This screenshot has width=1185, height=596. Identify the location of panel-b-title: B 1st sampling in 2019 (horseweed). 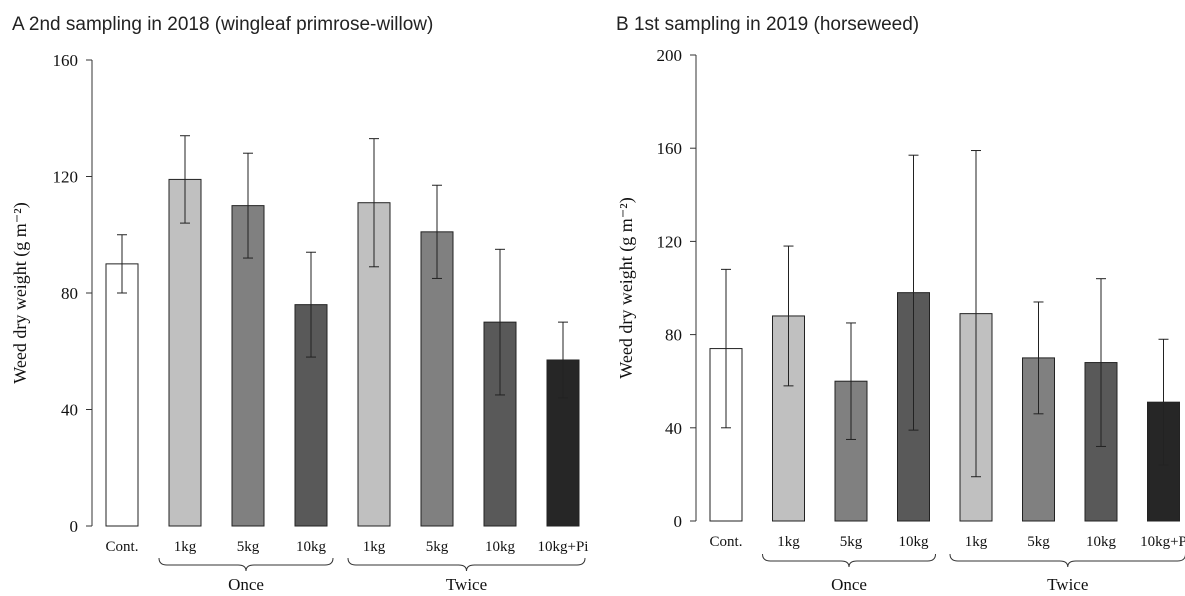
(768, 24).